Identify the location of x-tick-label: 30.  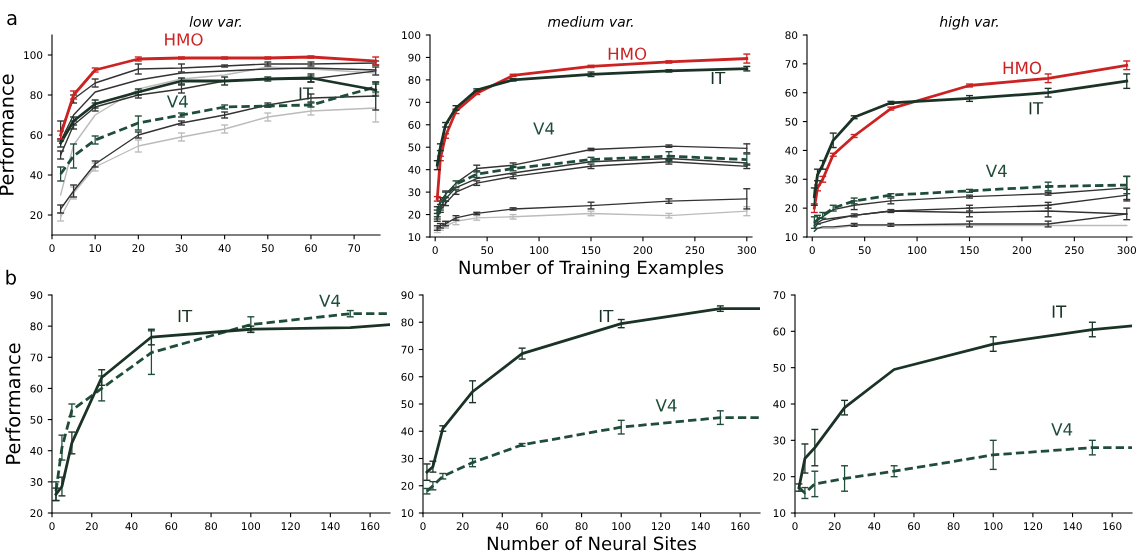
(181, 248).